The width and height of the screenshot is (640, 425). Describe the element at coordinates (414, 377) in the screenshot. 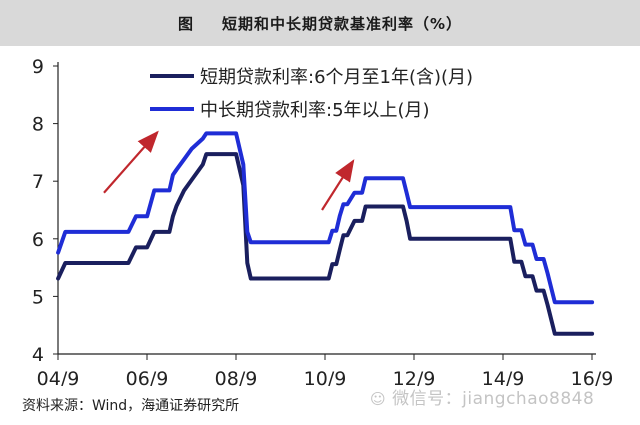

I see `x-tick-label: 12/9` at that location.